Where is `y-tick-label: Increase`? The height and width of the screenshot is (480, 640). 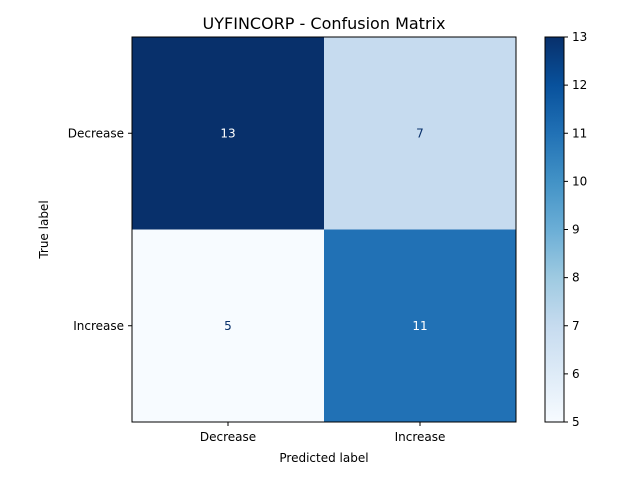
y-tick-label: Increase is located at coordinates (98, 326).